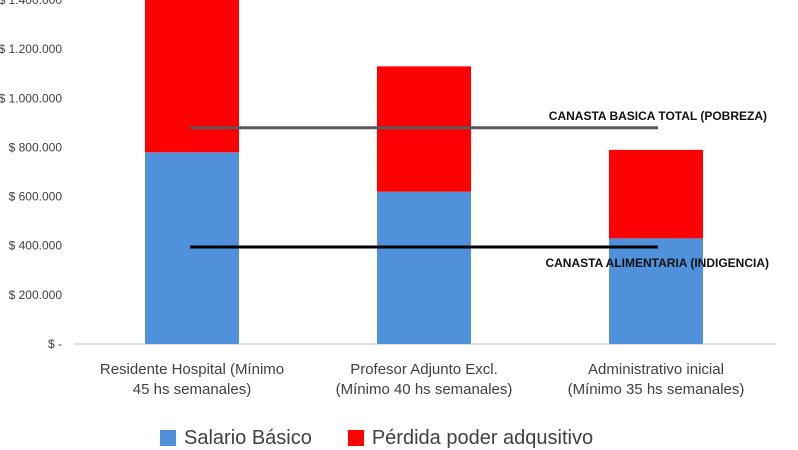  I want to click on category-label-line: (Mínimo 35 hs semanales), so click(656, 389).